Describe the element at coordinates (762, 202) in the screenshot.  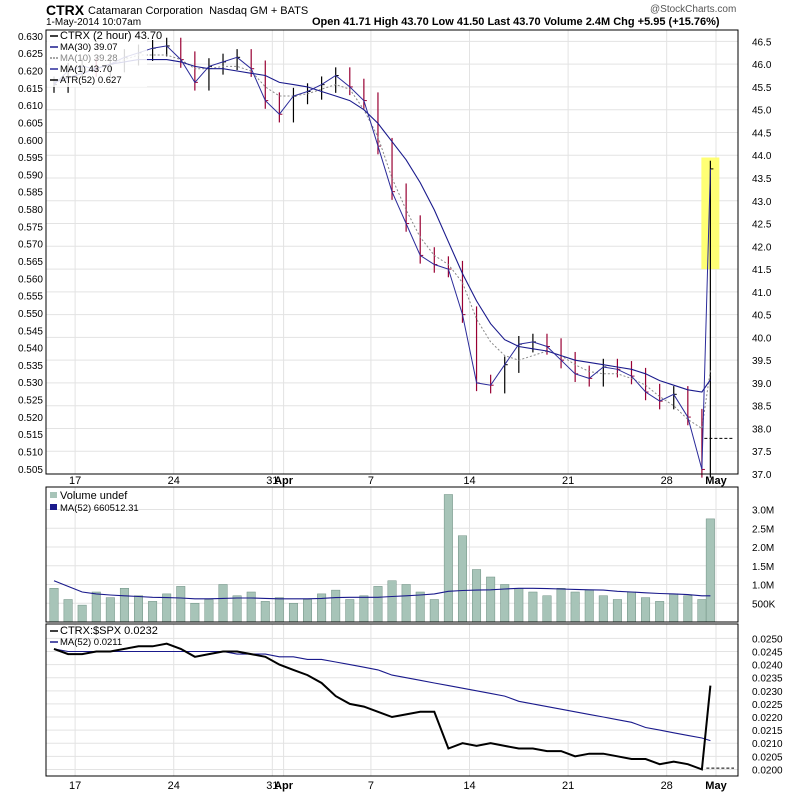
I see `price-tick-label: 43.0` at that location.